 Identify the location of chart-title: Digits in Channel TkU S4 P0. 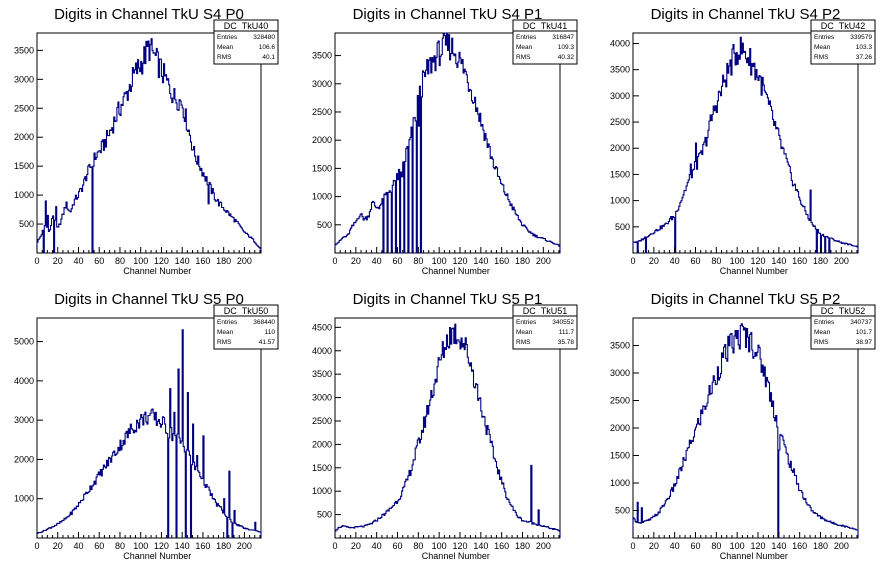
(149, 14).